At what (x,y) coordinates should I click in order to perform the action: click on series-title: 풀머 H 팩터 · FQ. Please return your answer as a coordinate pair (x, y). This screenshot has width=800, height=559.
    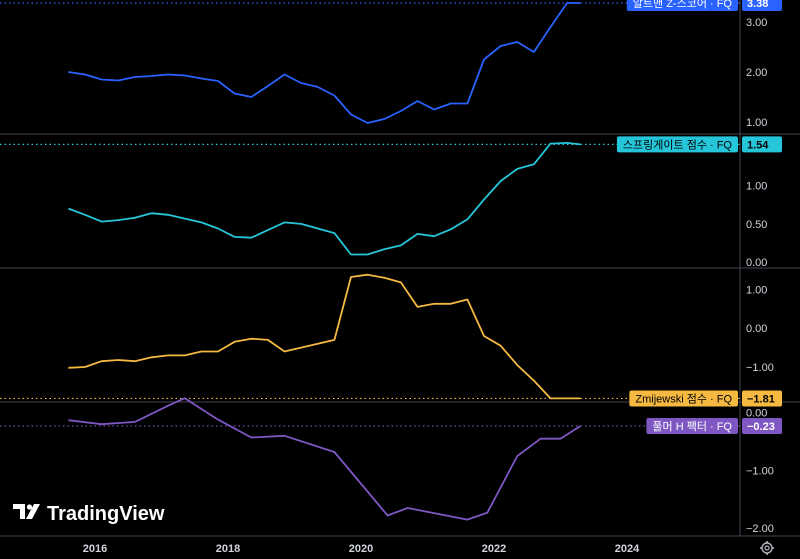
    Looking at the image, I should click on (692, 426).